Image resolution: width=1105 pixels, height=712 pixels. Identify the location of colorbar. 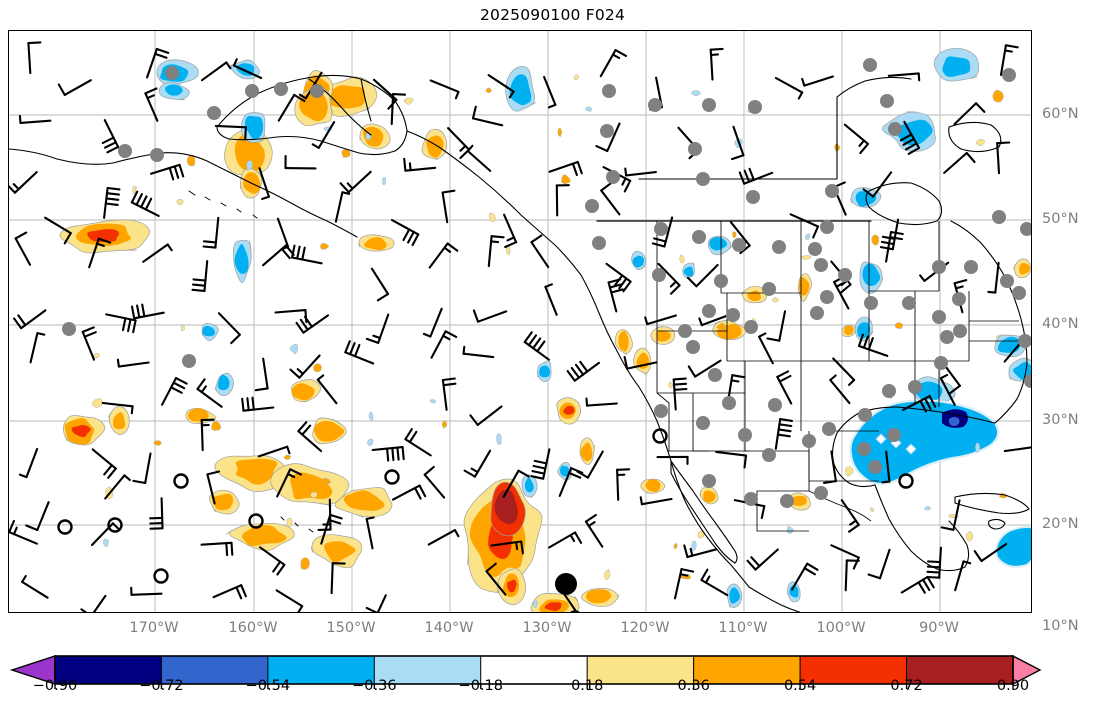
(552, 682).